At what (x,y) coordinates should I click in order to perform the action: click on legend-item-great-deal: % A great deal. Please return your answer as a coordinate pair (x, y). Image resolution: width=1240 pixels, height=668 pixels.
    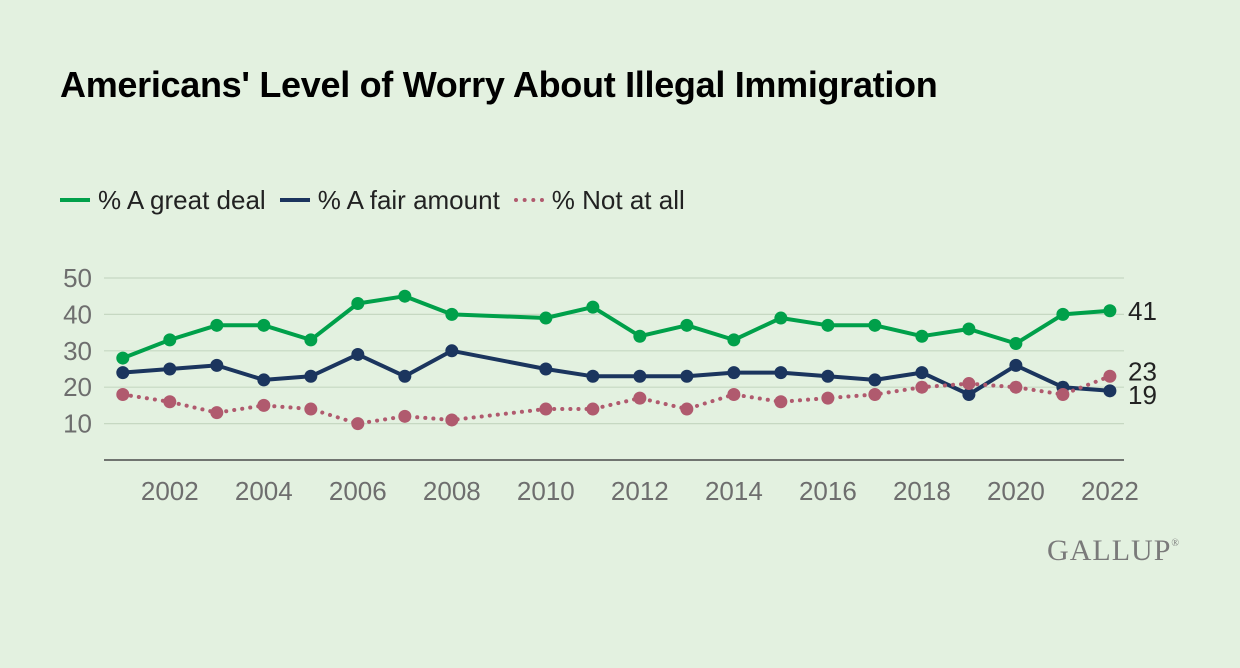
    Looking at the image, I should click on (163, 200).